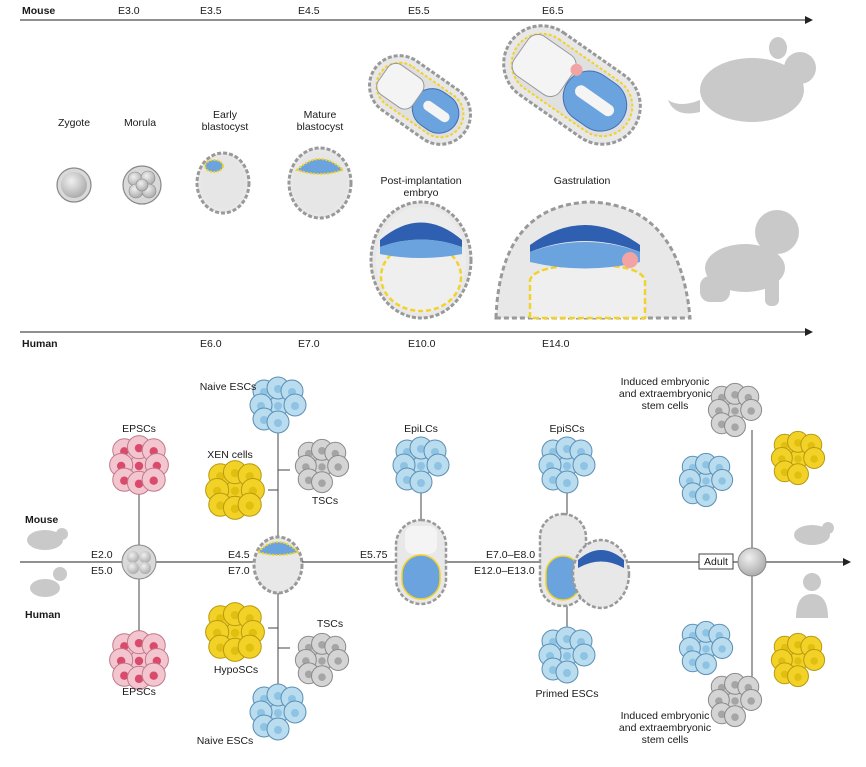 This screenshot has width=866, height=767. I want to click on epscs-bottom-cluster, so click(139, 660).